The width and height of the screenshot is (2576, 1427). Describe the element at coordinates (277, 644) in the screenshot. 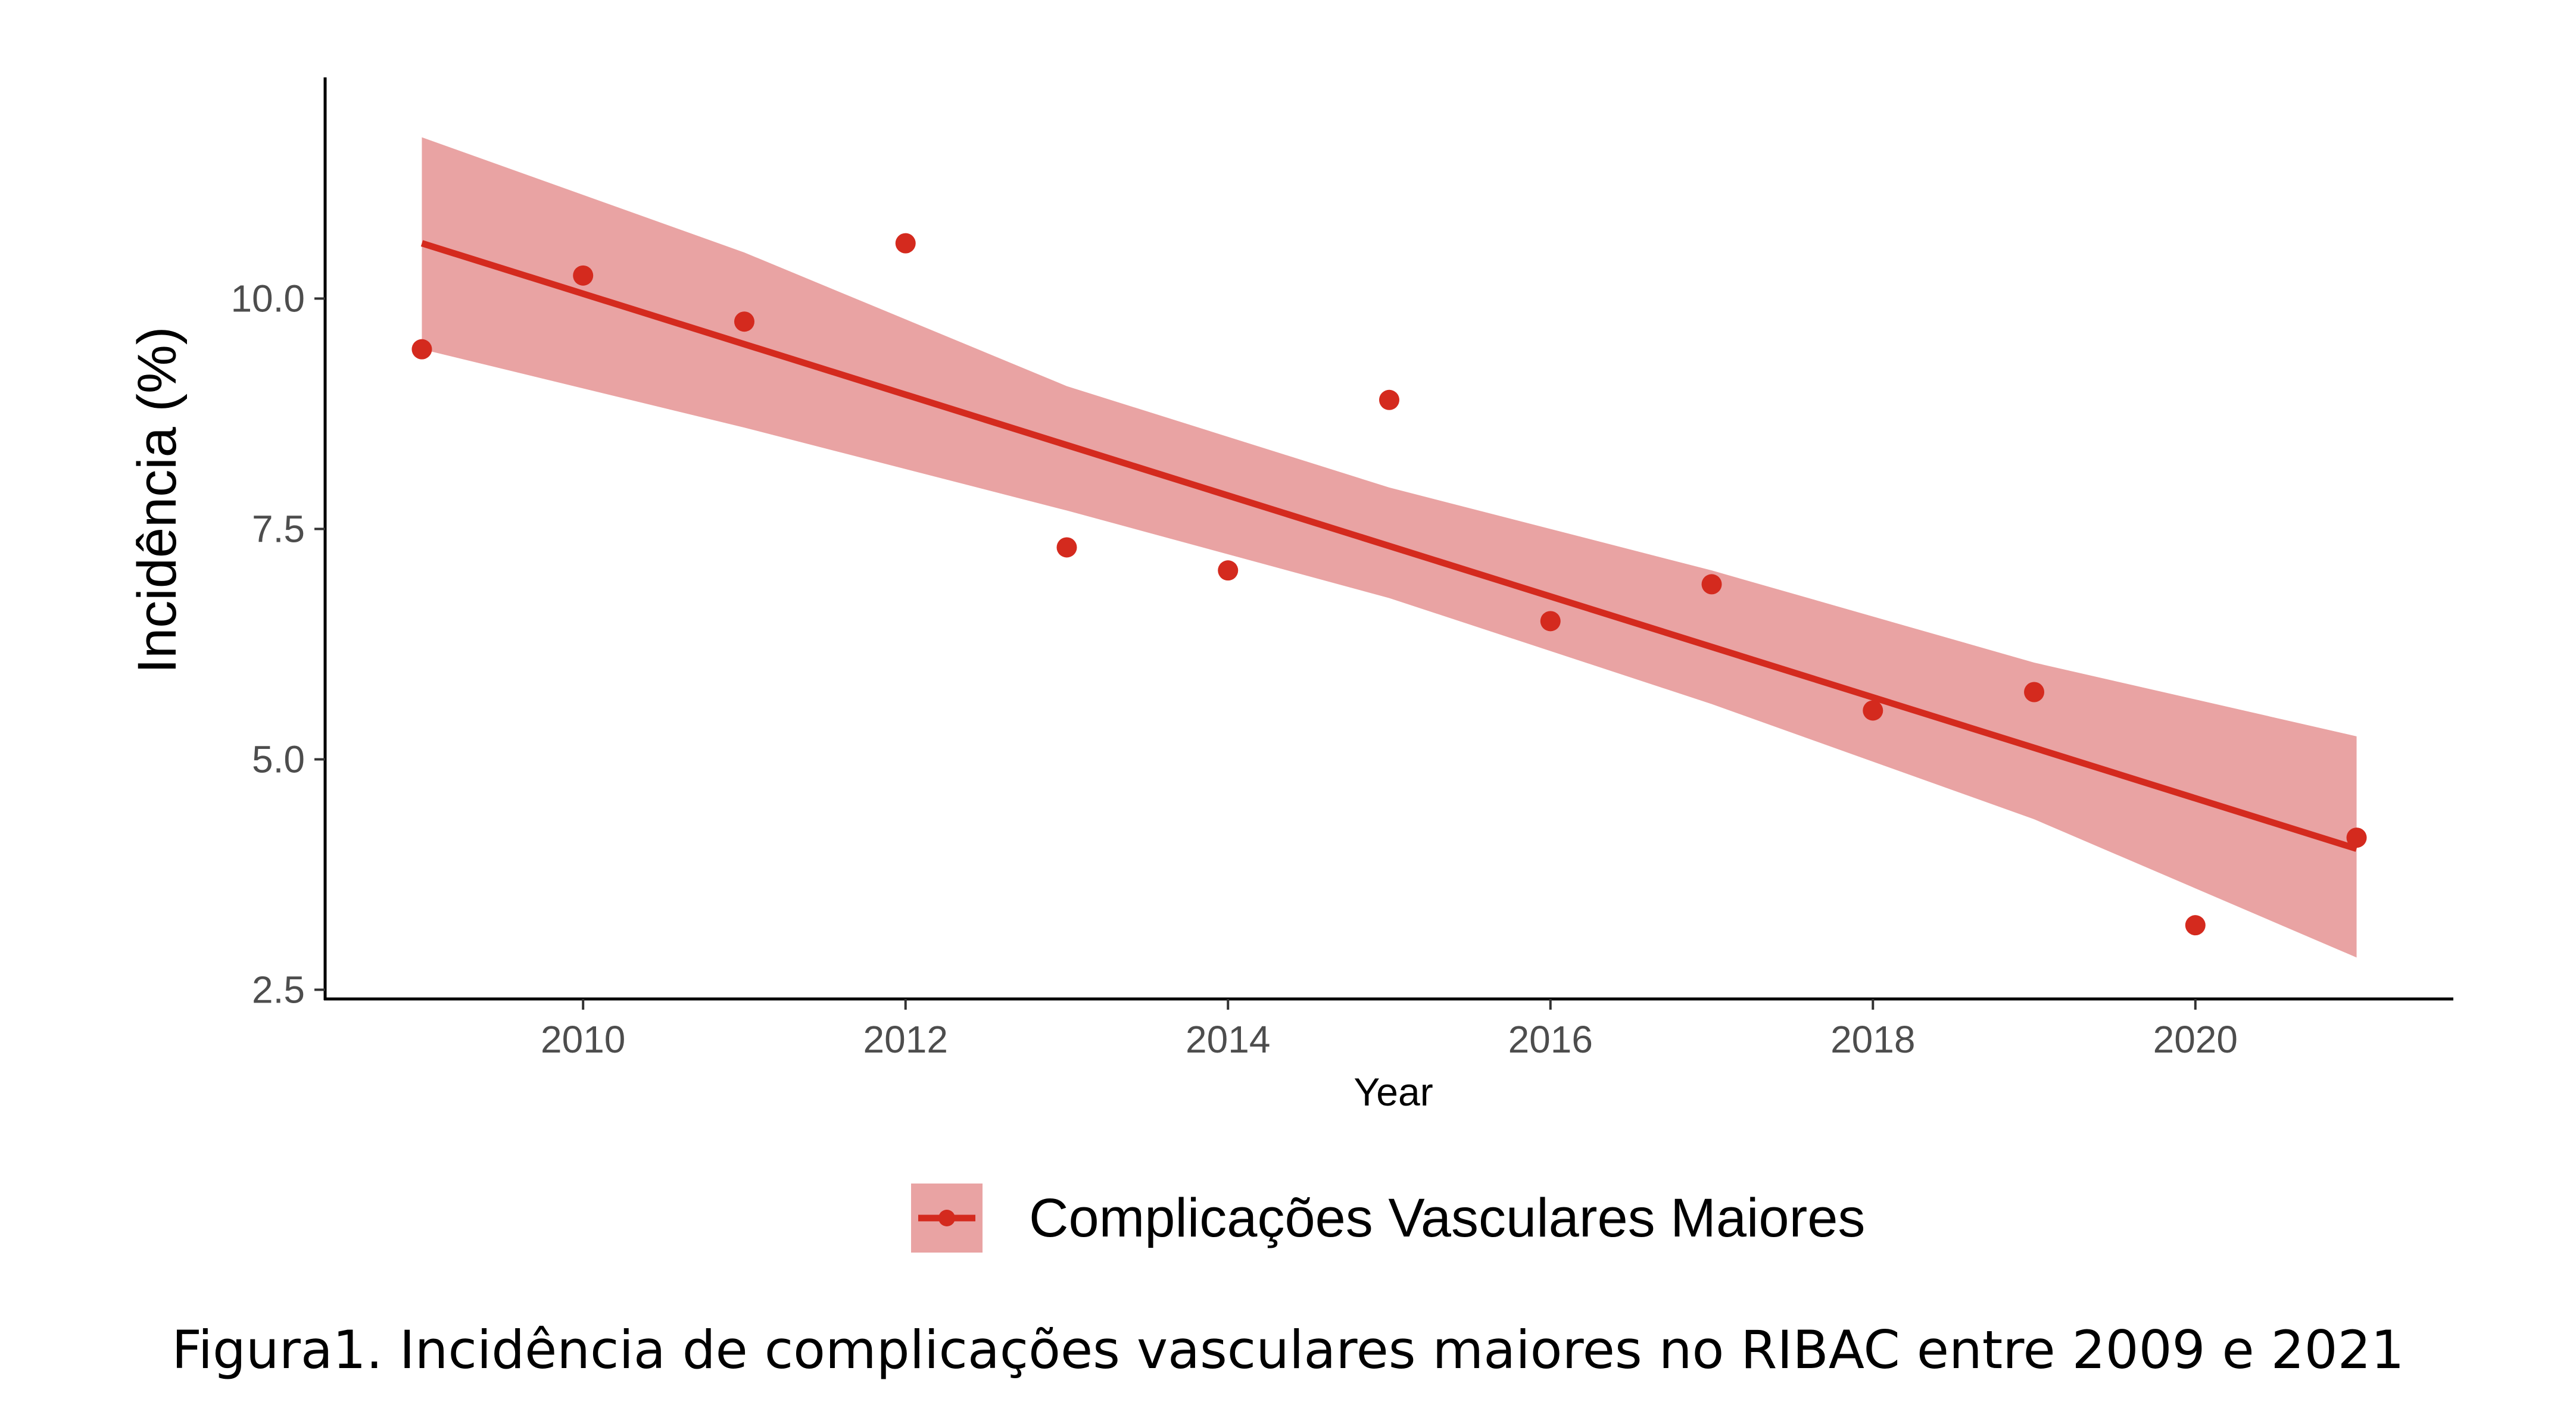

I see `y-ticks: 2.5 5.0 7.5 10.0` at that location.